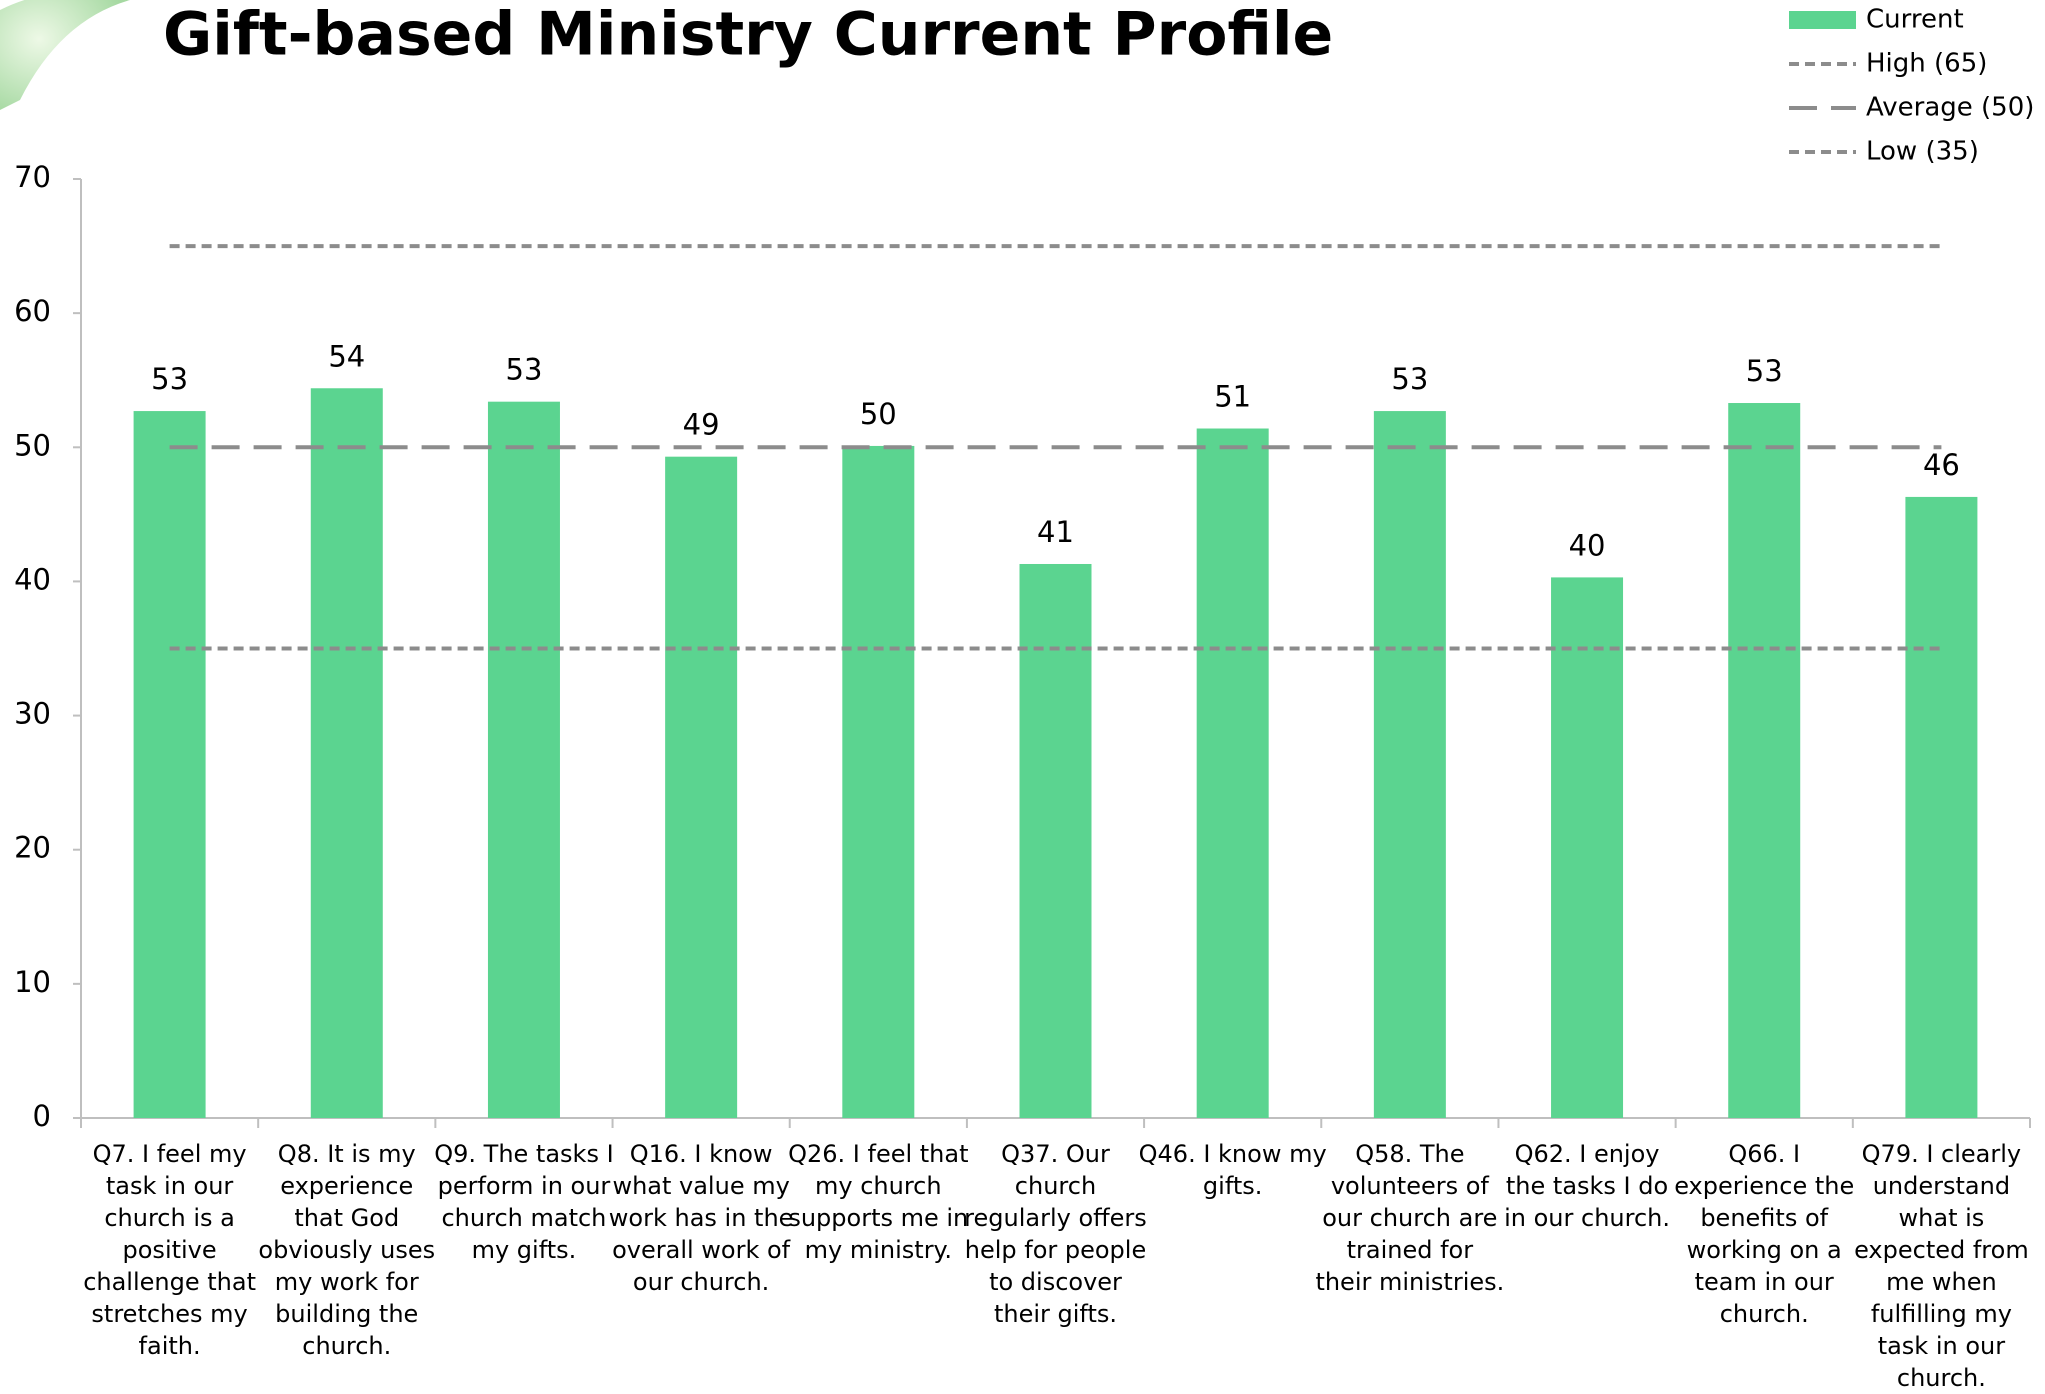 The height and width of the screenshot is (1394, 2045). Describe the element at coordinates (32, 177) in the screenshot. I see `y-tick-label: 70` at that location.